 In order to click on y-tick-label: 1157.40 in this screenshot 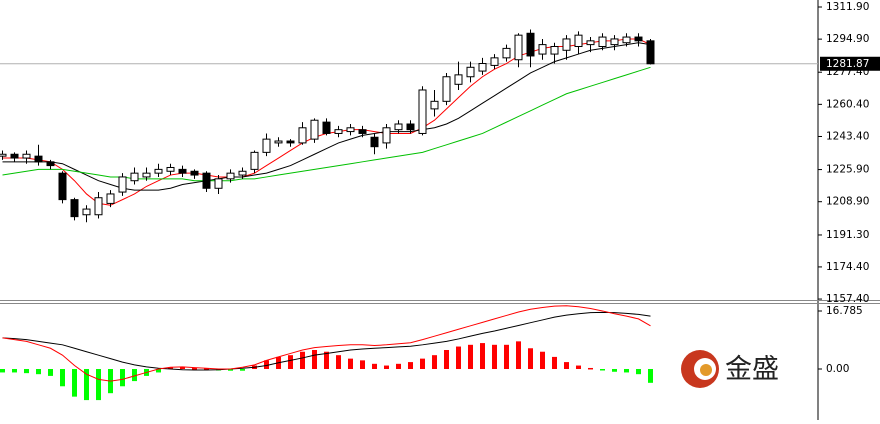, I will do `click(847, 299)`.